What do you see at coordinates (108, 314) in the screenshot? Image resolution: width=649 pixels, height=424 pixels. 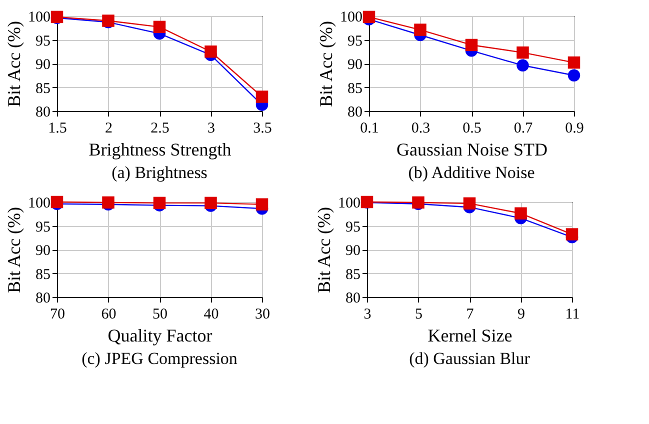 I see `x-tick-label: 60` at bounding box center [108, 314].